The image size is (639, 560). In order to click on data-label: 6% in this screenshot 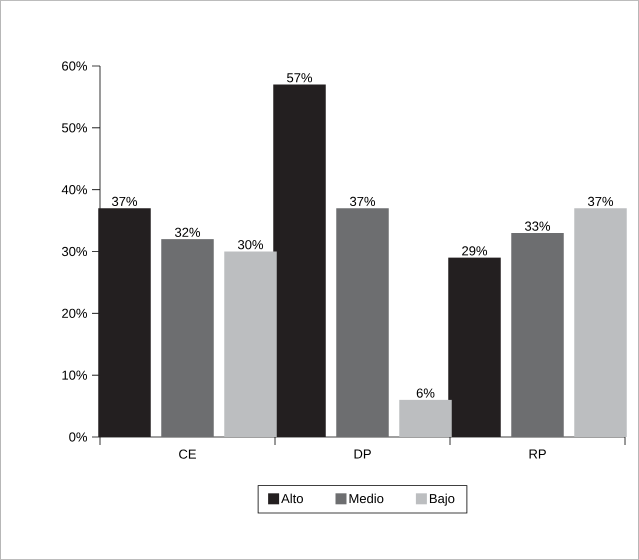, I will do `click(425, 393)`.